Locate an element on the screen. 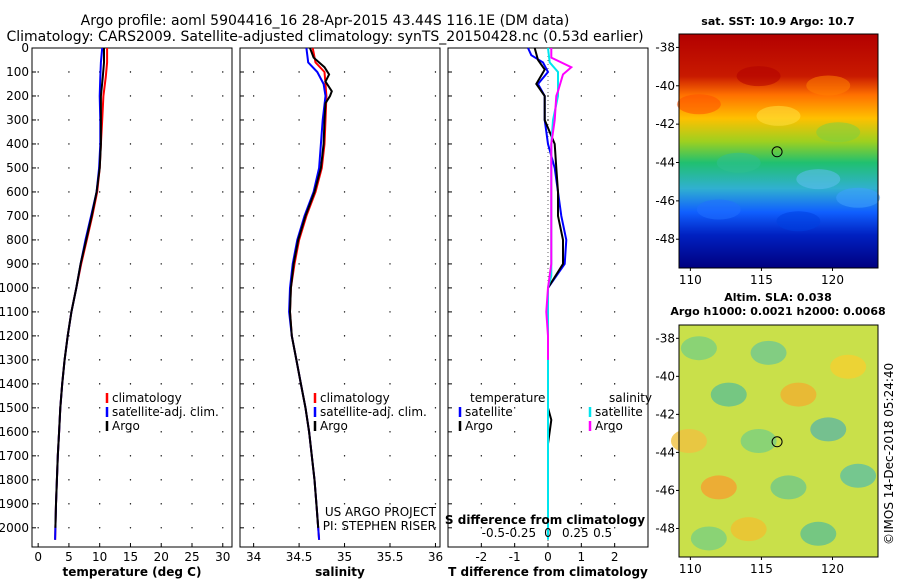 This screenshot has height=580, width=900. legend-label: Argo is located at coordinates (126, 426).